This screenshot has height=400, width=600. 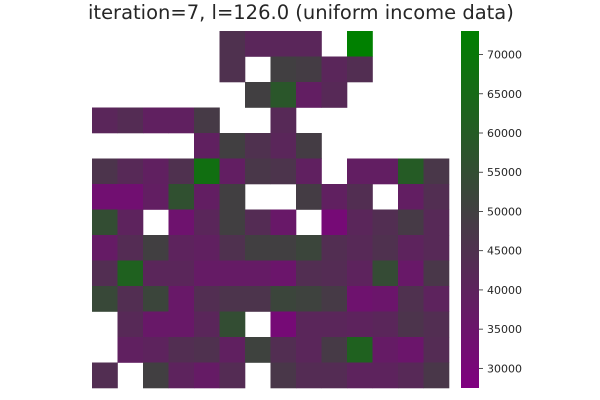 What do you see at coordinates (504, 172) in the screenshot?
I see `colorbar-tick-label: 55000` at bounding box center [504, 172].